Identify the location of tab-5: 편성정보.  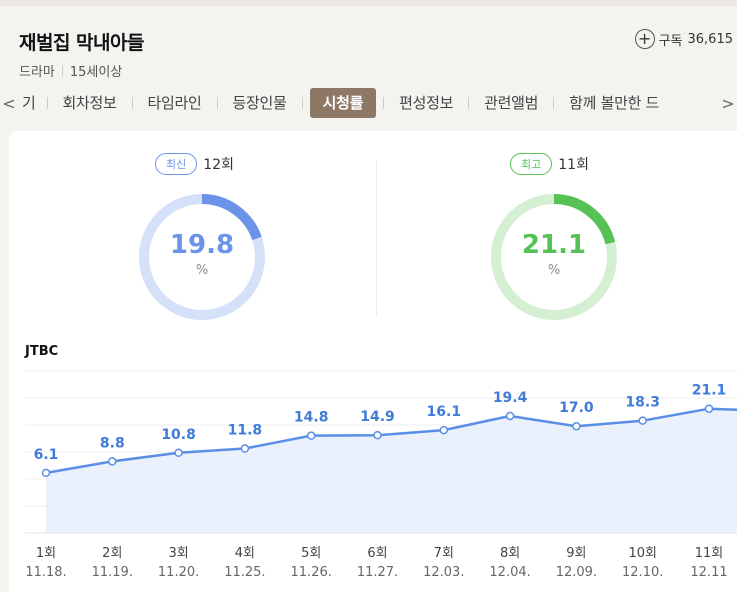
(426, 103).